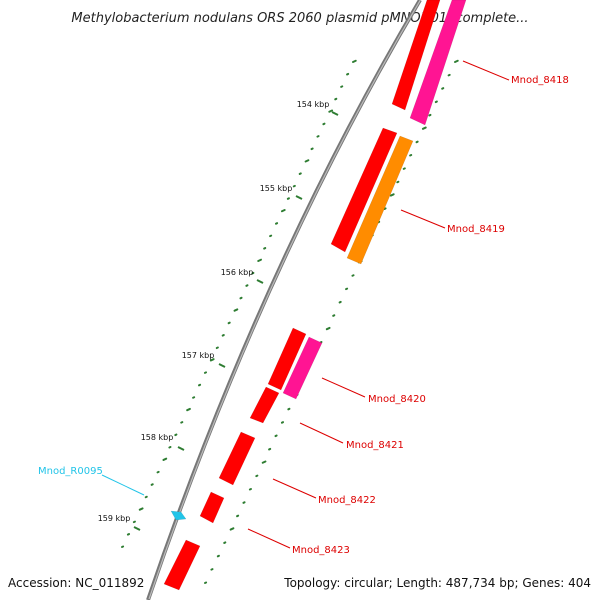 This screenshot has height=600, width=600. I want to click on tick-label-154: 154 kbp, so click(313, 104).